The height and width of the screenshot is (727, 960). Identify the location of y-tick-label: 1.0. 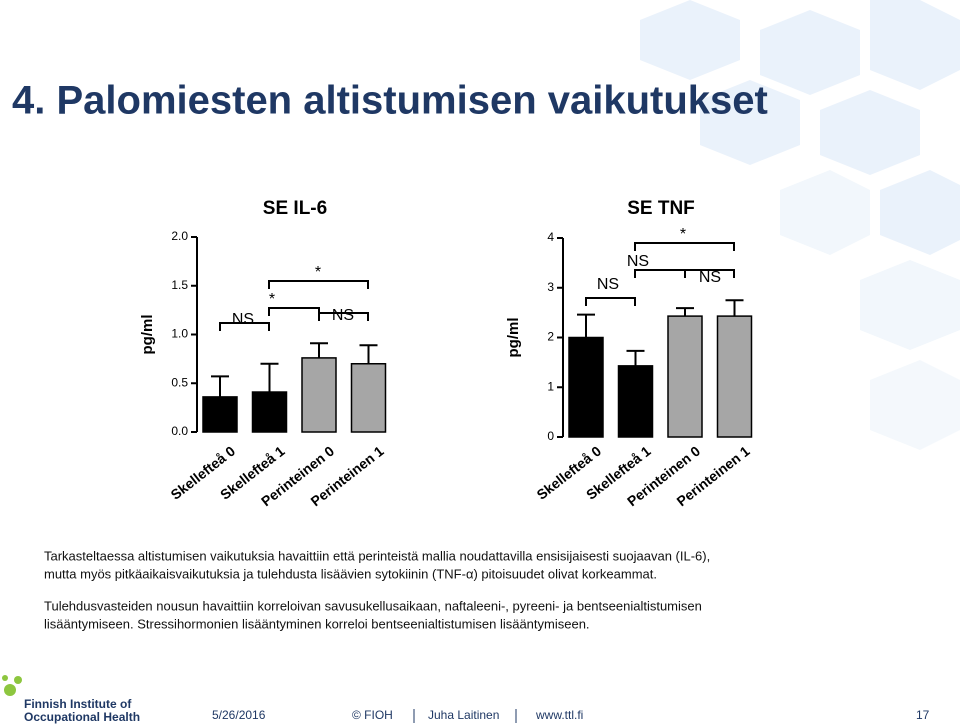
(179, 334).